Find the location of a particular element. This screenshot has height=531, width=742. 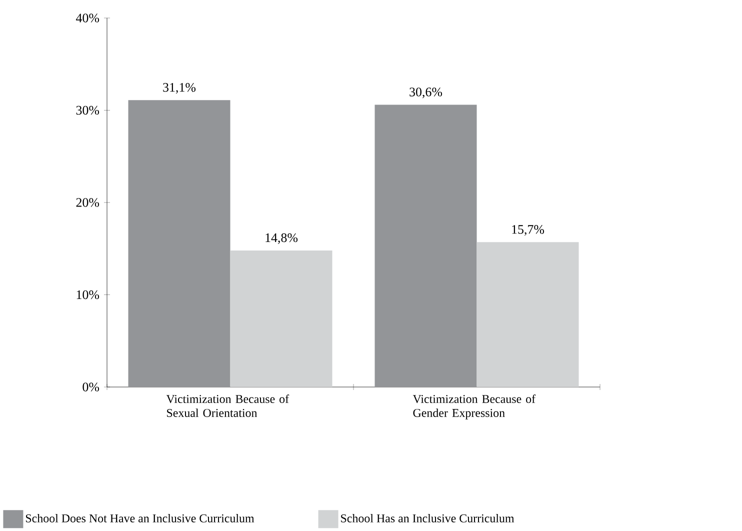

y-tick-label: 40% is located at coordinates (88, 18).